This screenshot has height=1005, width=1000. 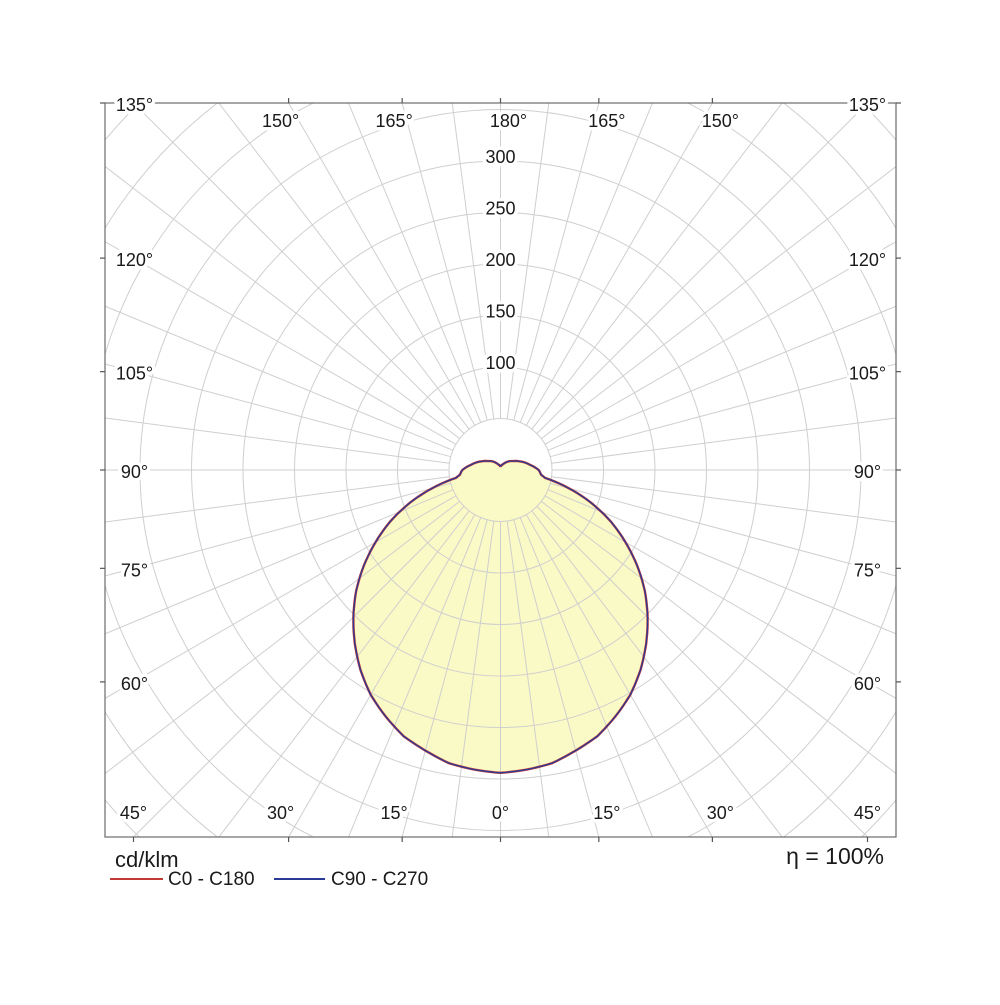 I want to click on efficiency-label: η = 100%, so click(x=835, y=856).